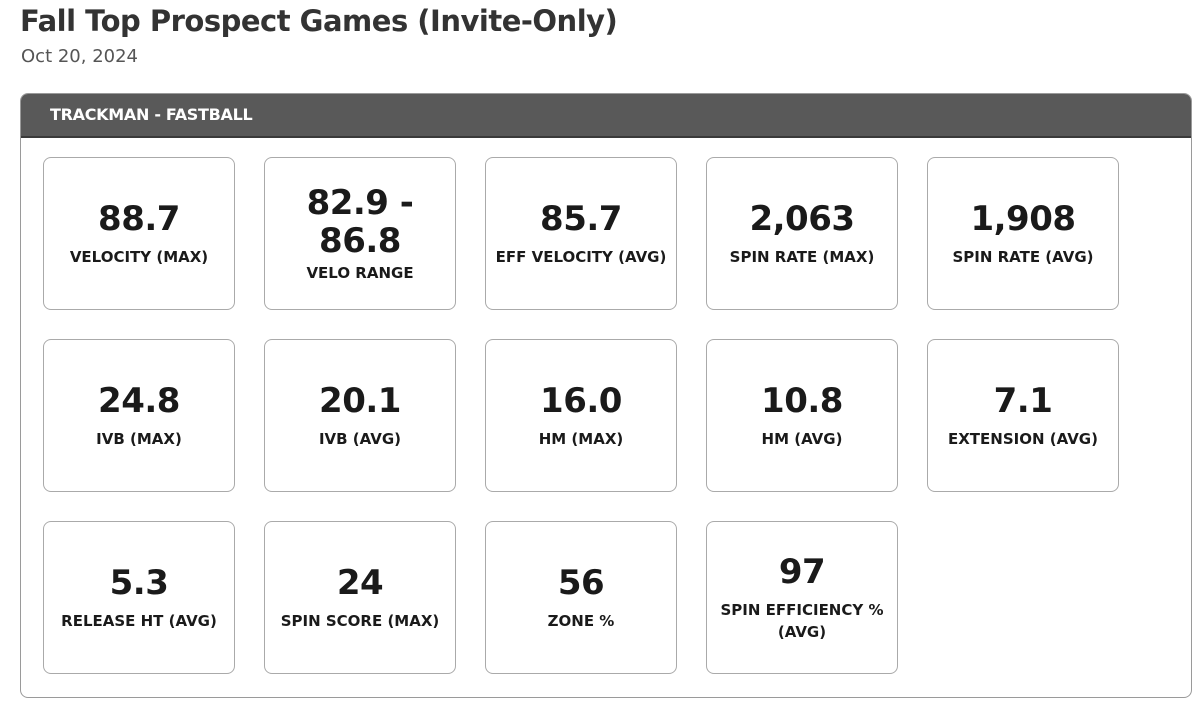 The image size is (1200, 706). Describe the element at coordinates (79, 56) in the screenshot. I see `page-date: Oct 20, 2024` at that location.